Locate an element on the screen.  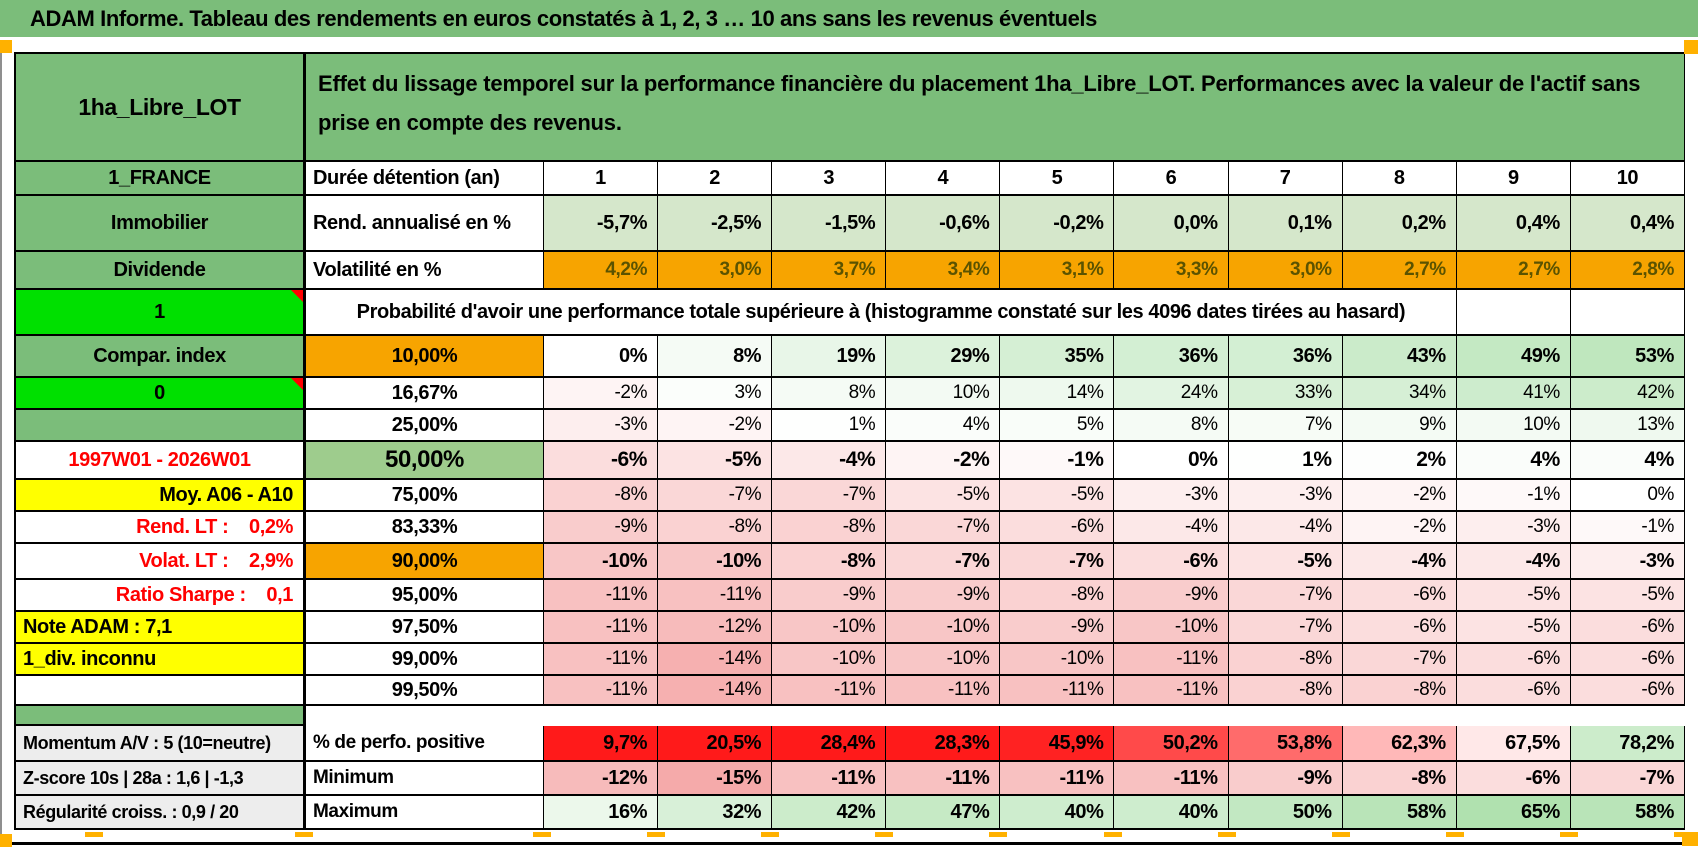
cell-quantile-10-annee-4: -11% is located at coordinates (943, 691).